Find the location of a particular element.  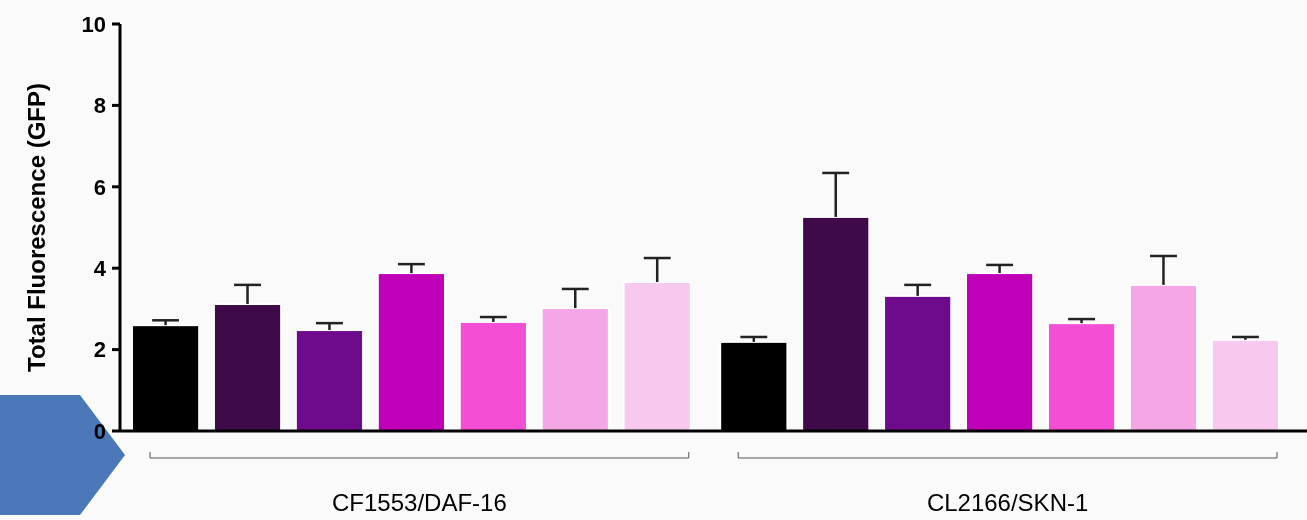

x-tick-label: CL2166/SKN-1 is located at coordinates (1007, 502).